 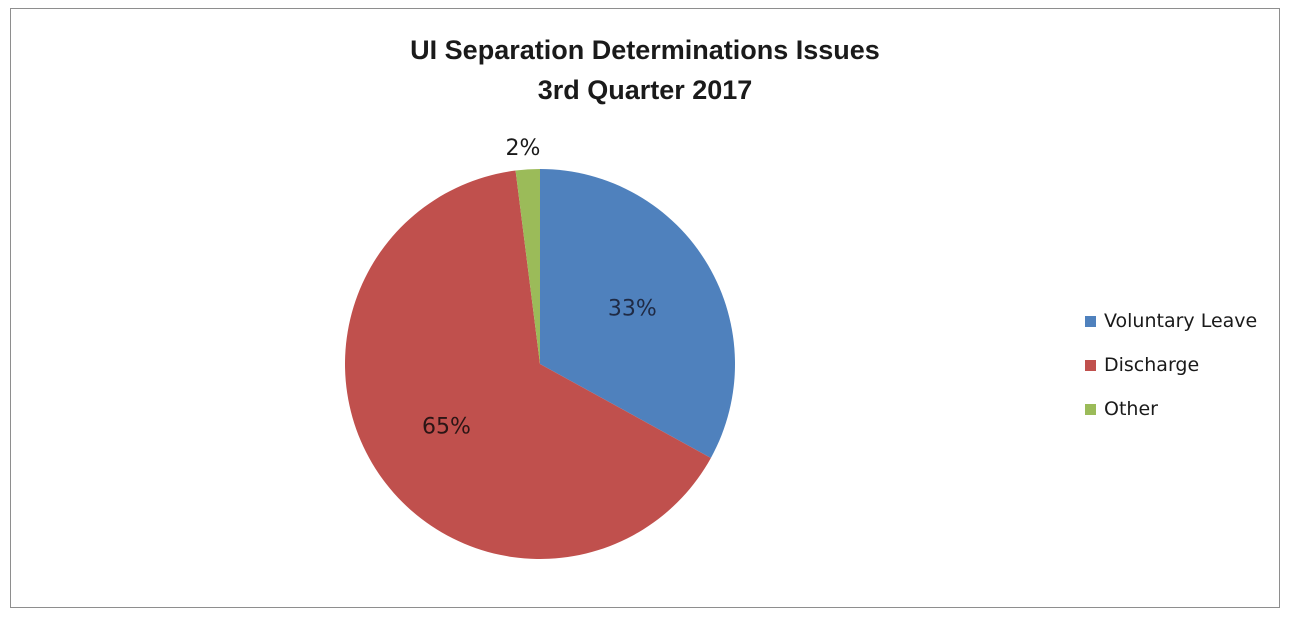 What do you see at coordinates (1131, 409) in the screenshot?
I see `legend-label: Other` at bounding box center [1131, 409].